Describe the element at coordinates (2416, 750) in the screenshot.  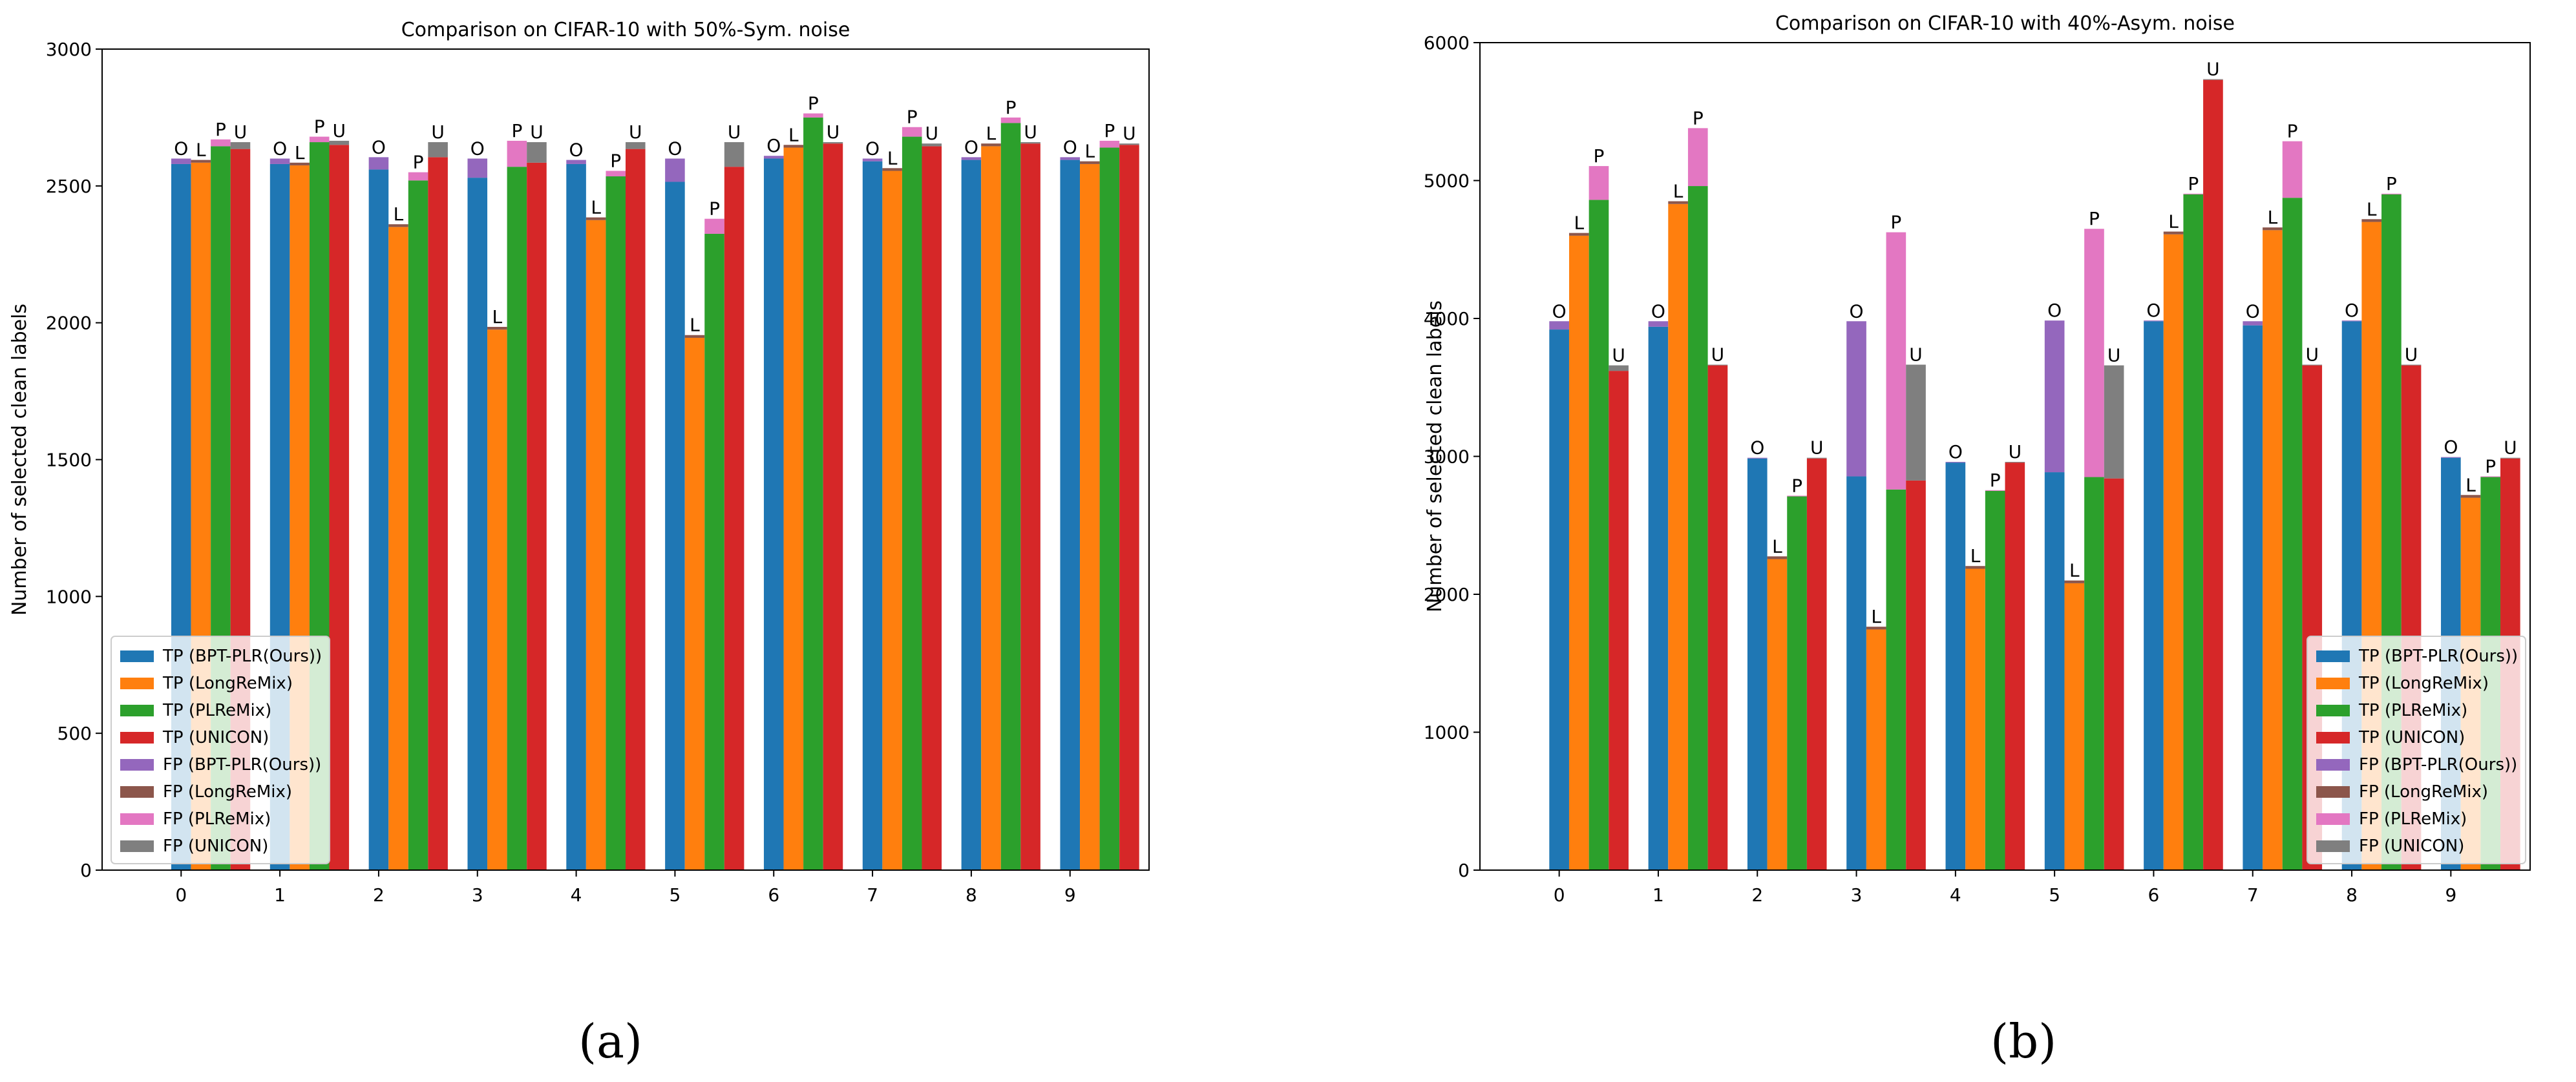
I see `legend-box` at that location.